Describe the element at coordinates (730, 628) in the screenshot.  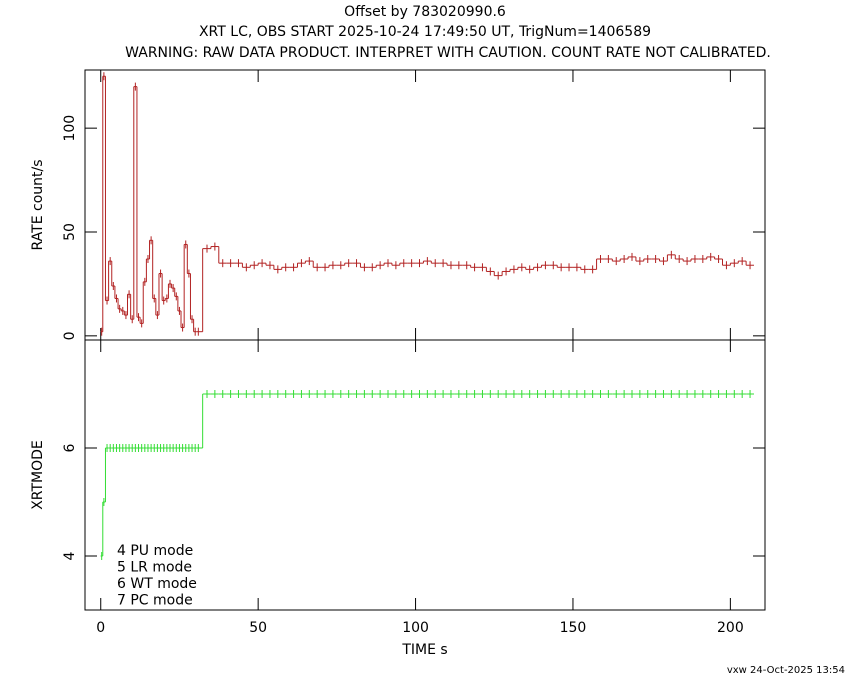
I see `x-tick-label: 200` at that location.